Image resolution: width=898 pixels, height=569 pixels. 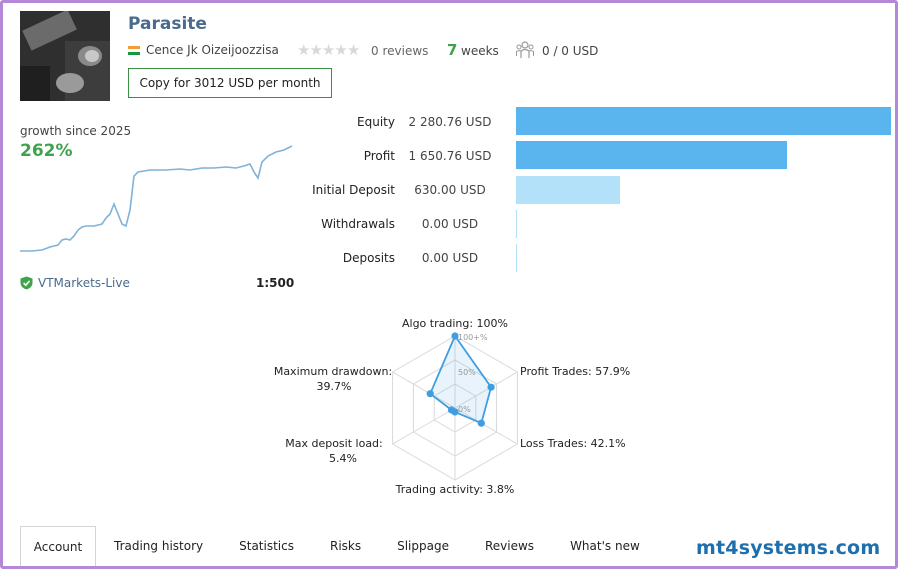 What do you see at coordinates (46, 151) in the screenshot?
I see `growth-value: 262%` at bounding box center [46, 151].